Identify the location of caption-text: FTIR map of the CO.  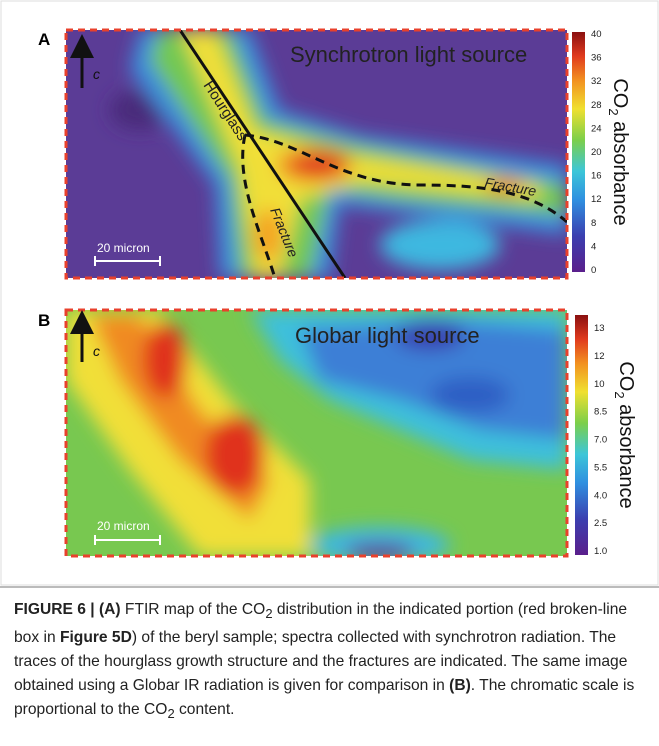
(193, 609).